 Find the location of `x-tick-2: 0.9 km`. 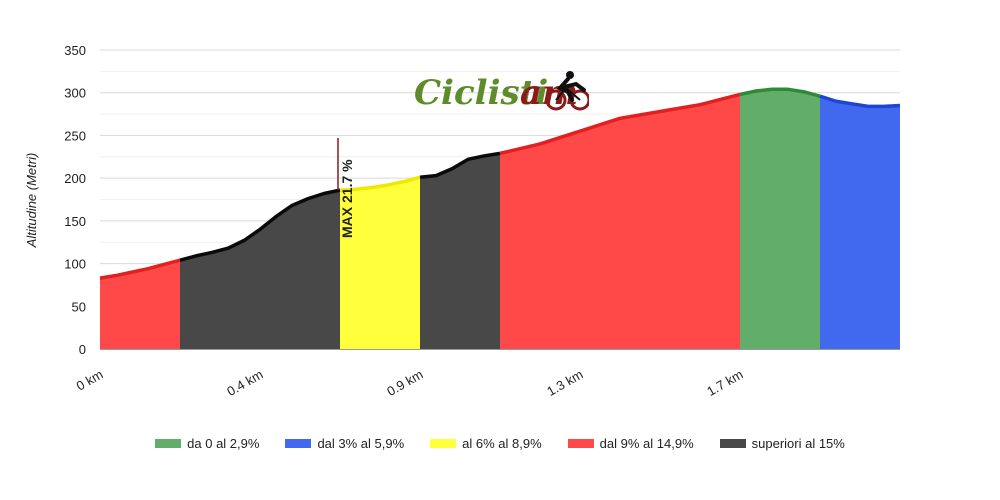

x-tick-2: 0.9 km is located at coordinates (404, 383).